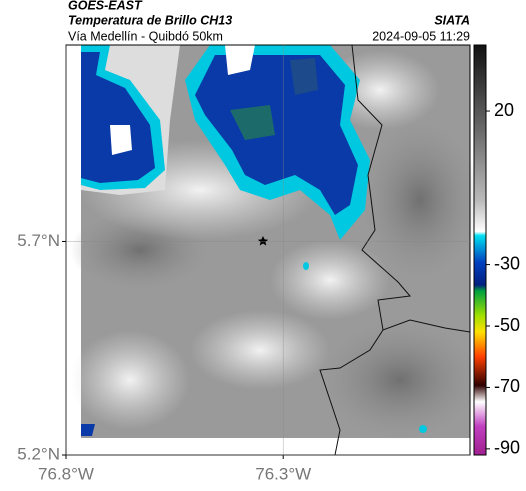  I want to click on y-tick-label: 5.2°N, so click(38, 453).